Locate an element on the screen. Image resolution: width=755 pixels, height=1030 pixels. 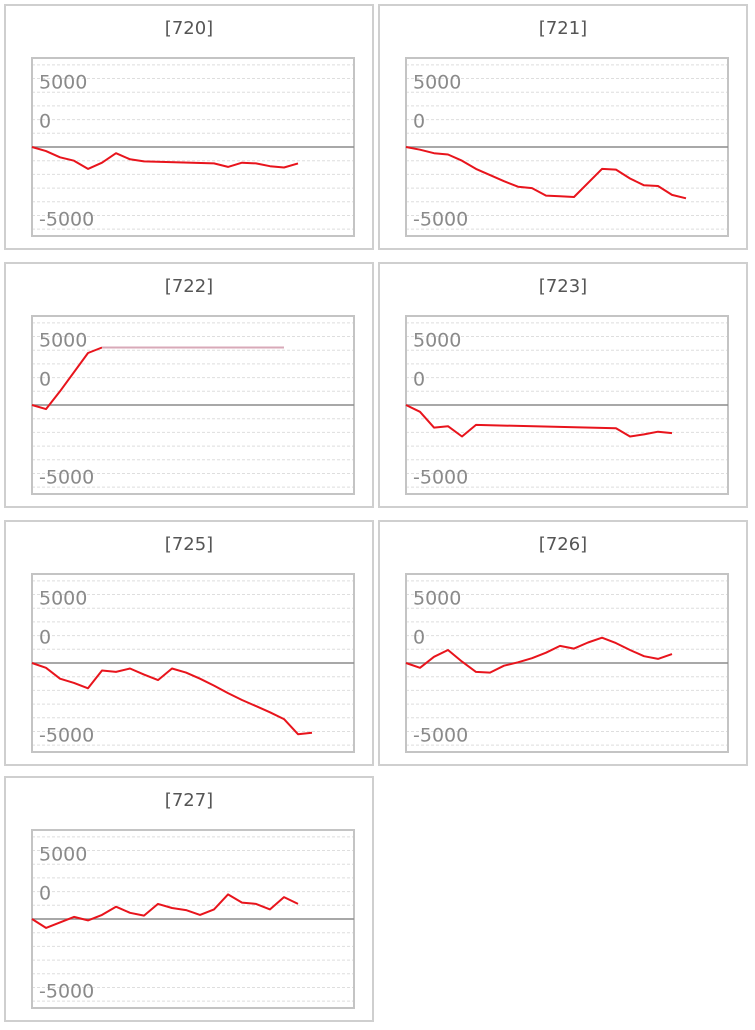
chart-panel: [722] 5000 0 -5000 is located at coordinates (189, 385).